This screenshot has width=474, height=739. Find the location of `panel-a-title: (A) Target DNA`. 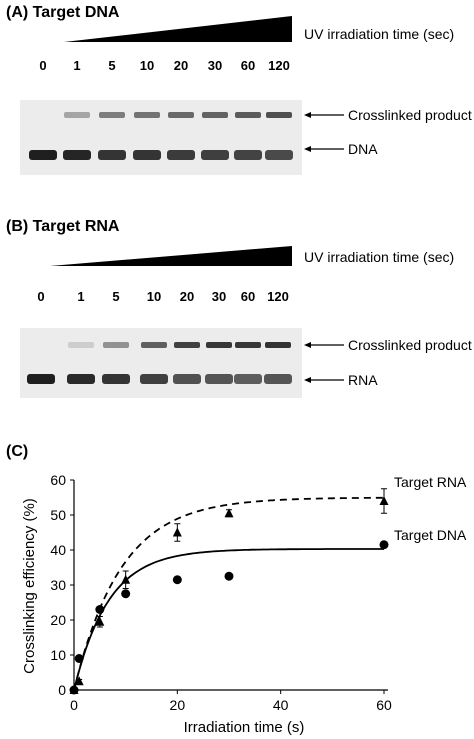

panel-a-title: (A) Target DNA is located at coordinates (63, 12).